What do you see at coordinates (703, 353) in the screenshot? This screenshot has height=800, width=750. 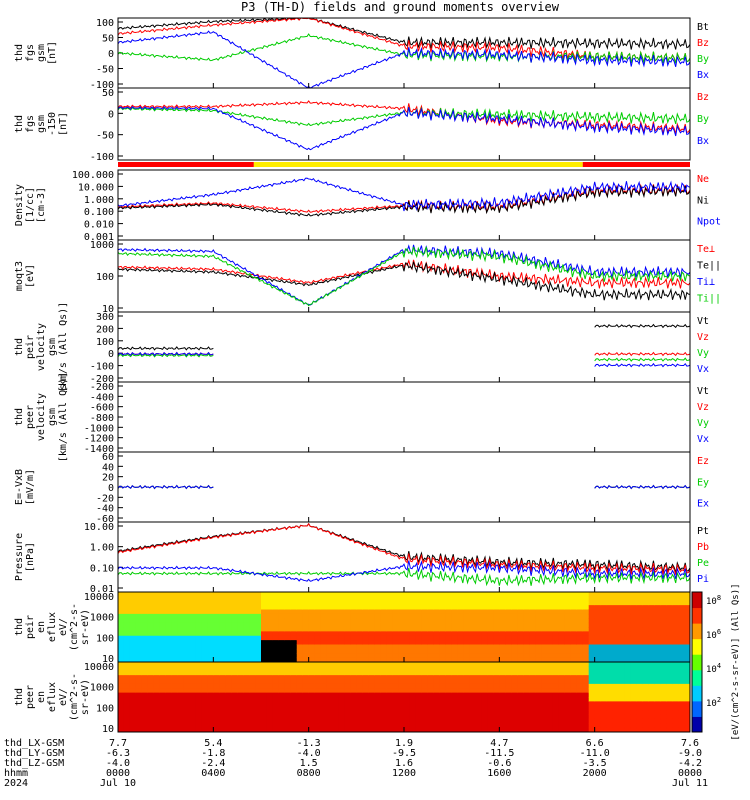 I see `legend-entry: Vy` at bounding box center [703, 353].